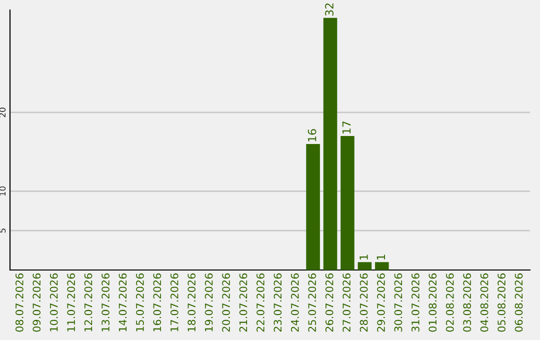  Describe the element at coordinates (122, 302) in the screenshot. I see `x-tick-label: 14.07.2026` at that location.